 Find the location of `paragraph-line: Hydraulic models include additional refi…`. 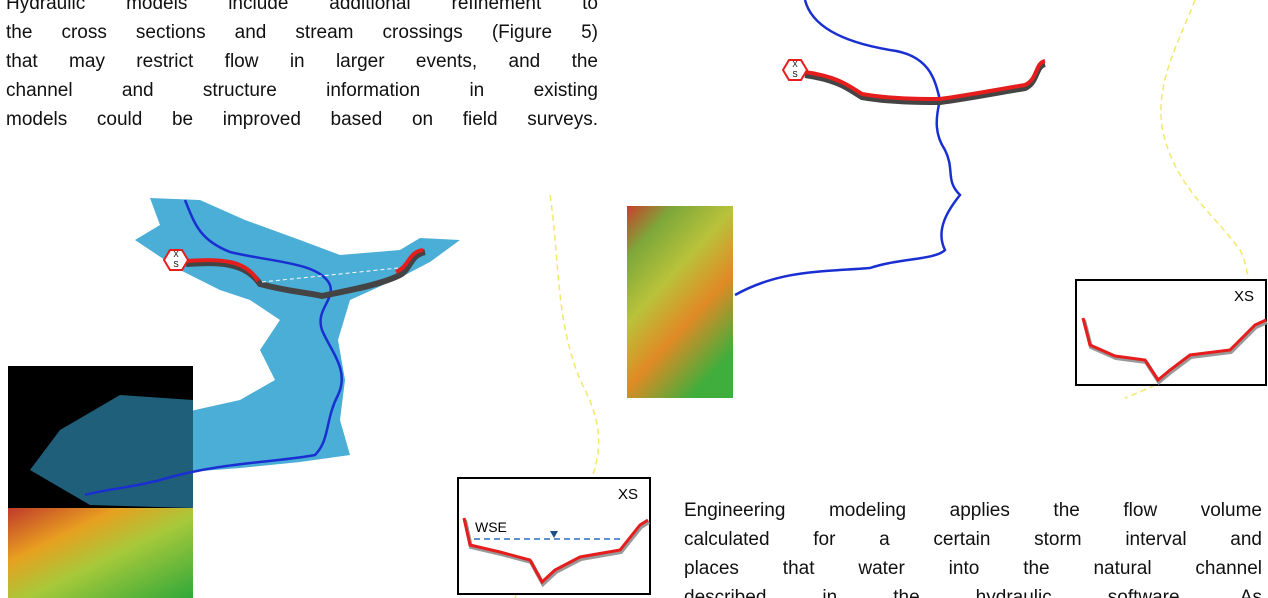

paragraph-line: Hydraulic models include additional refi… is located at coordinates (302, 7).